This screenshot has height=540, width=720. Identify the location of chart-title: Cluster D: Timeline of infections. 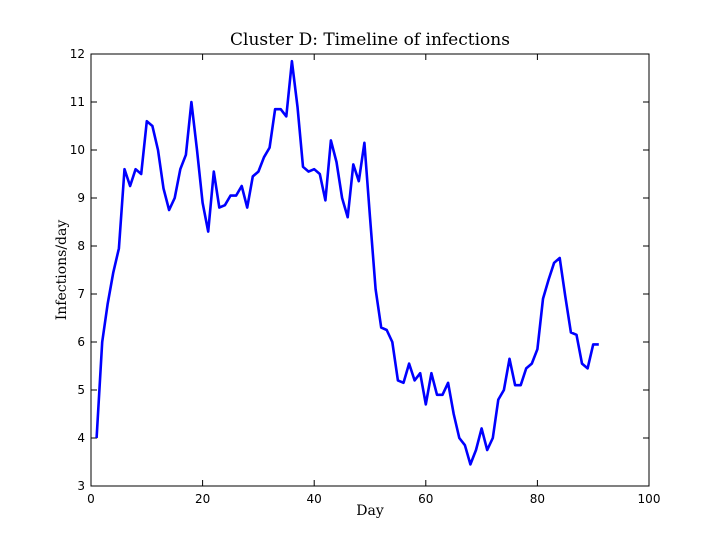
(370, 40).